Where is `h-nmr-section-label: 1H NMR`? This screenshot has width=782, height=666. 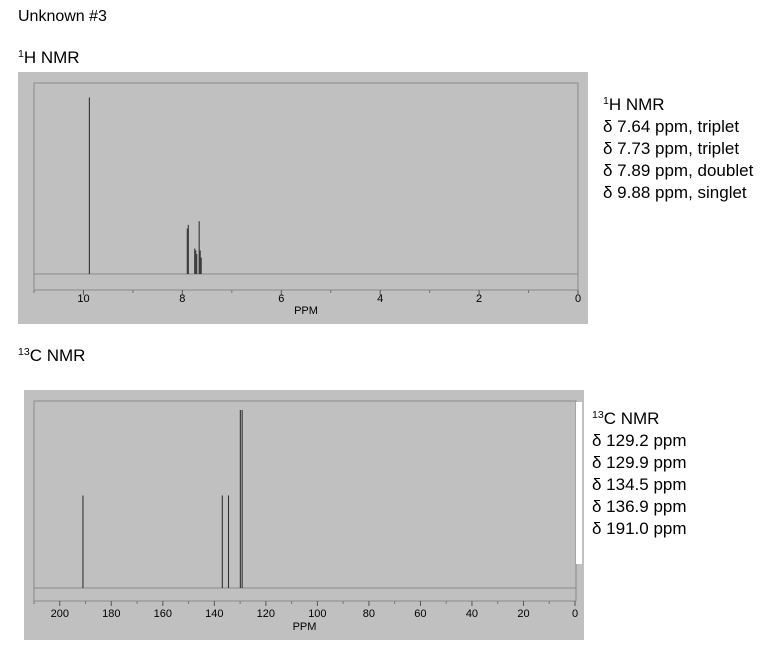 h-nmr-section-label: 1H NMR is located at coordinates (49, 58).